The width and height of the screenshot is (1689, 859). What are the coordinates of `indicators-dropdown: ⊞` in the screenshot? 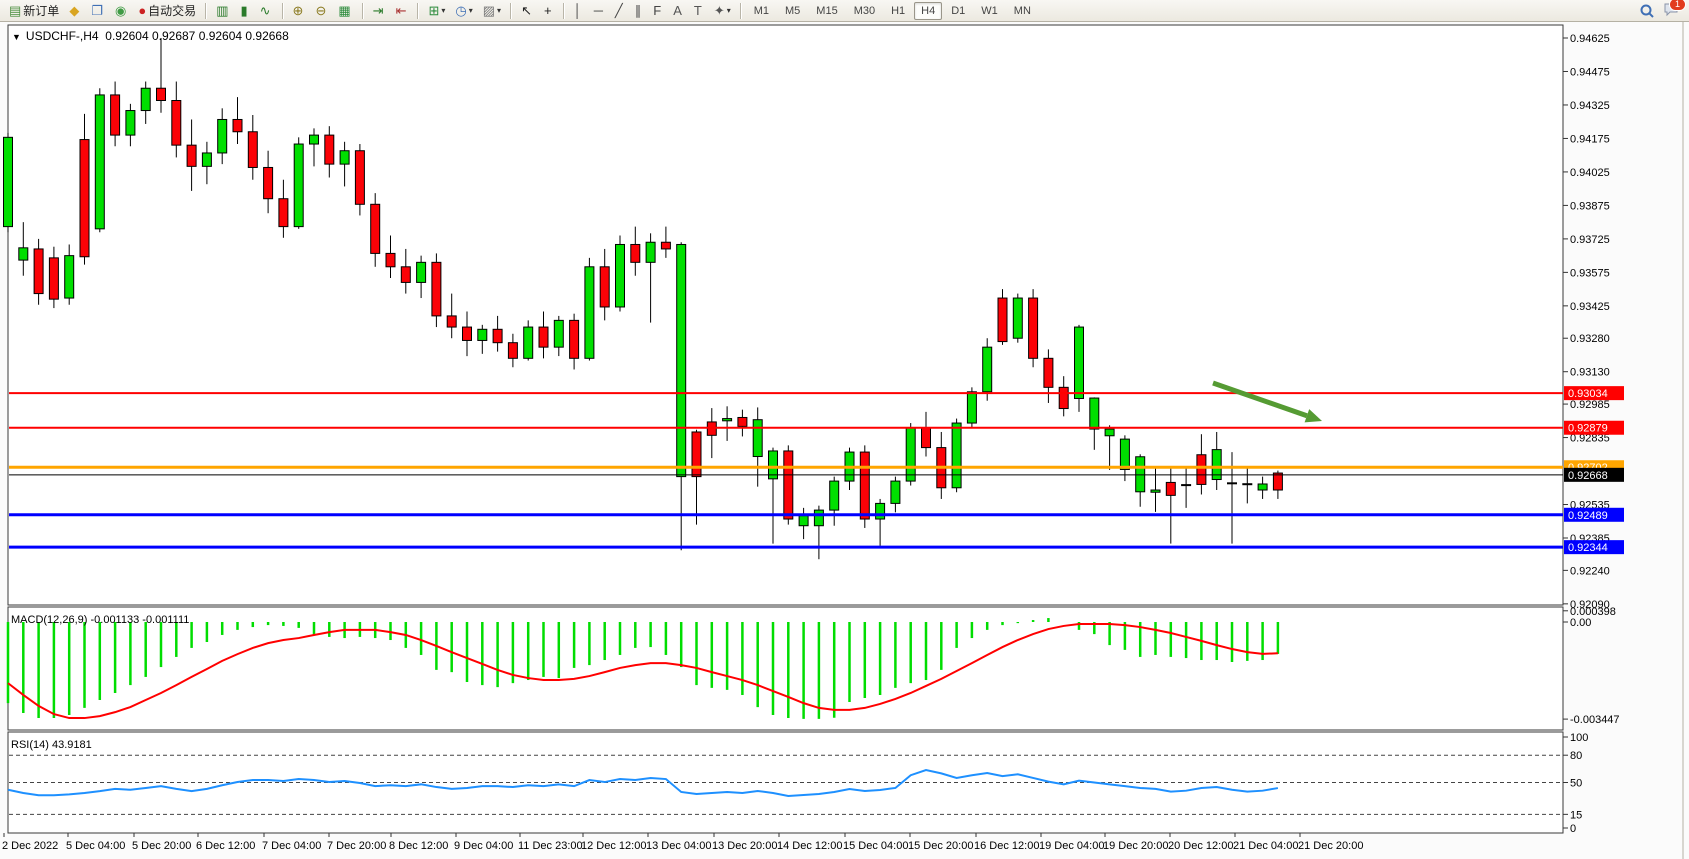 It's located at (434, 10).